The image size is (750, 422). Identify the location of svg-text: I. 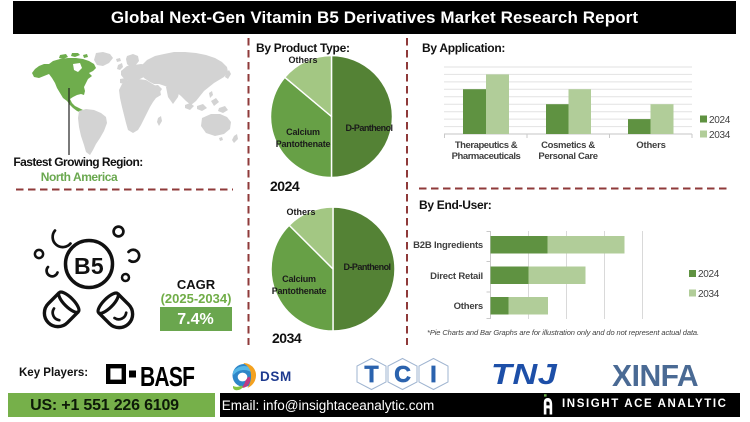
(433, 374).